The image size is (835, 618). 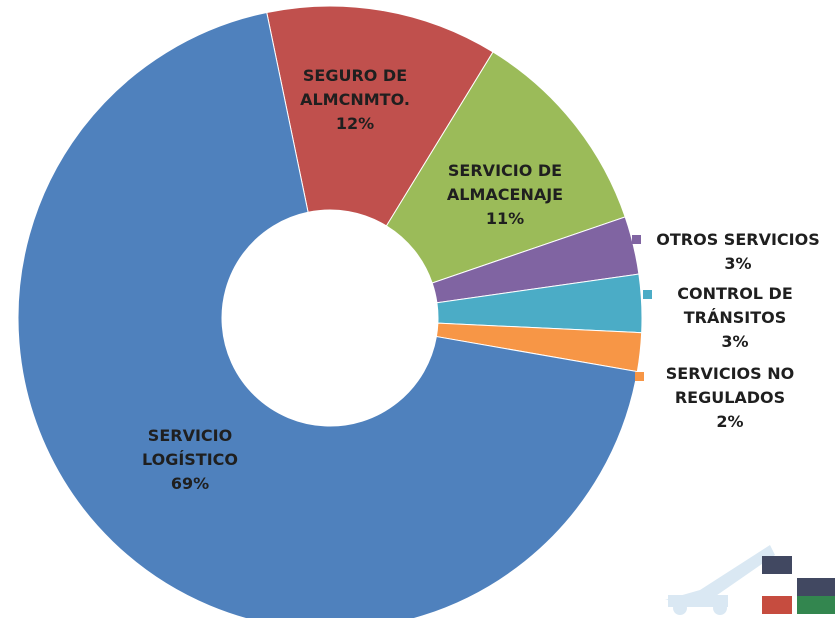 I want to click on slice-label: SERVICIO DE ALMACENAJE 11%, so click(x=505, y=195).